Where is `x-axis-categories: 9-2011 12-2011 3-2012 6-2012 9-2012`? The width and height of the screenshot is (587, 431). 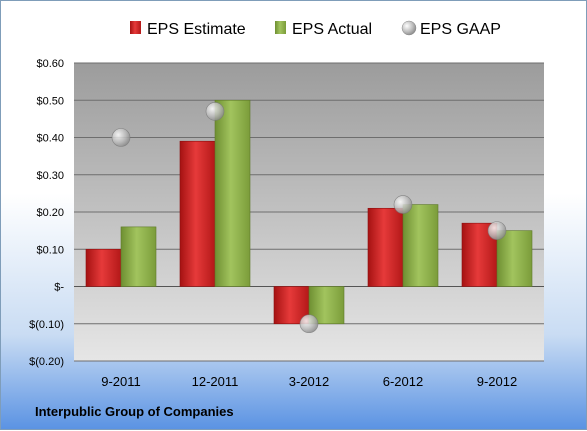
x-axis-categories: 9-2011 12-2011 3-2012 6-2012 9-2012 is located at coordinates (309, 381).